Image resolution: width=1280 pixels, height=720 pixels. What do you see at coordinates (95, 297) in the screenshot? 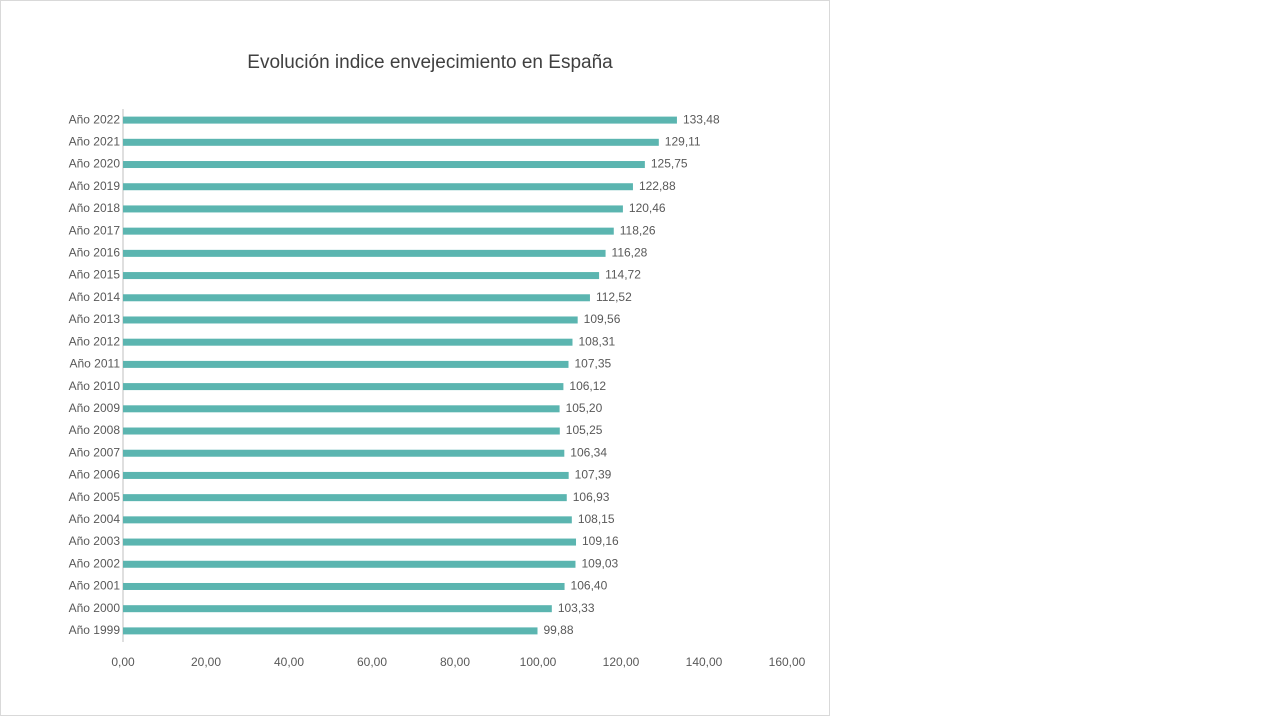
I see `y-tick-label: Año 2014` at bounding box center [95, 297].